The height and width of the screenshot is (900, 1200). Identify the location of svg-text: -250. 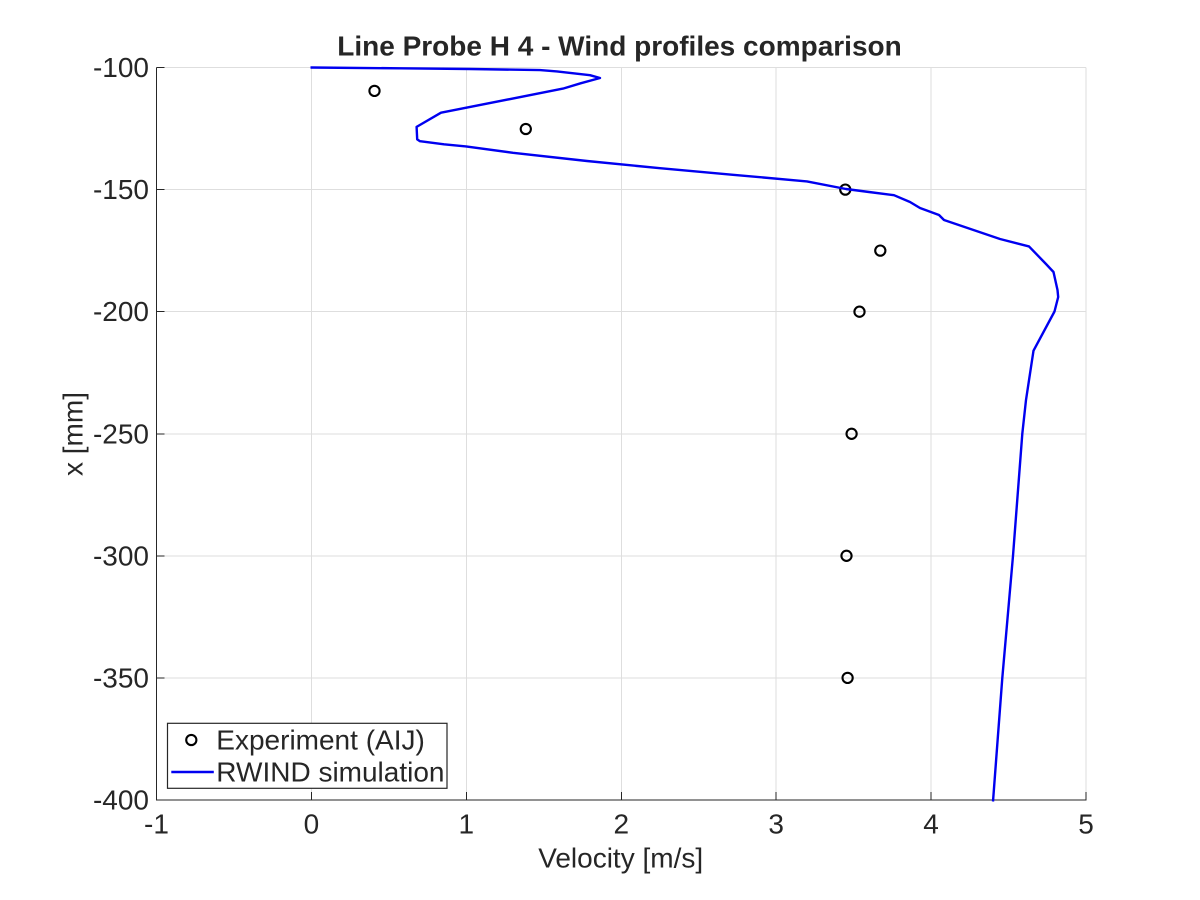
(121, 433).